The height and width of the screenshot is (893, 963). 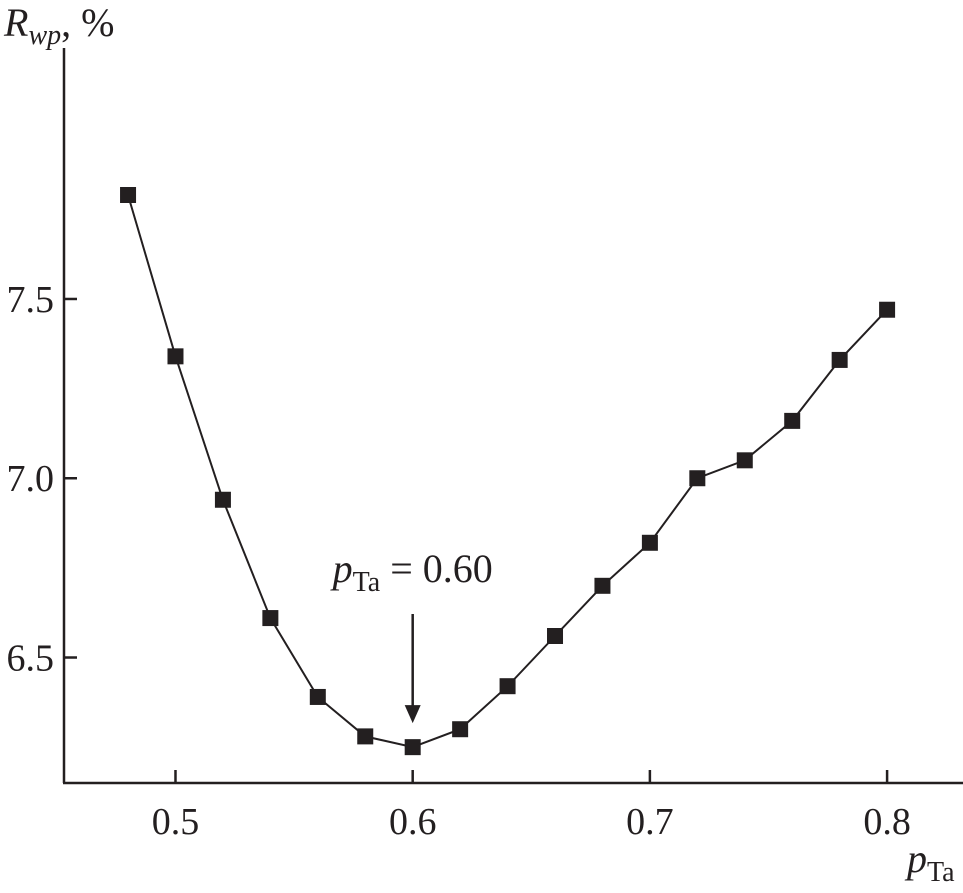 I want to click on annotation-label: pTa = 0.60, so click(x=411, y=572).